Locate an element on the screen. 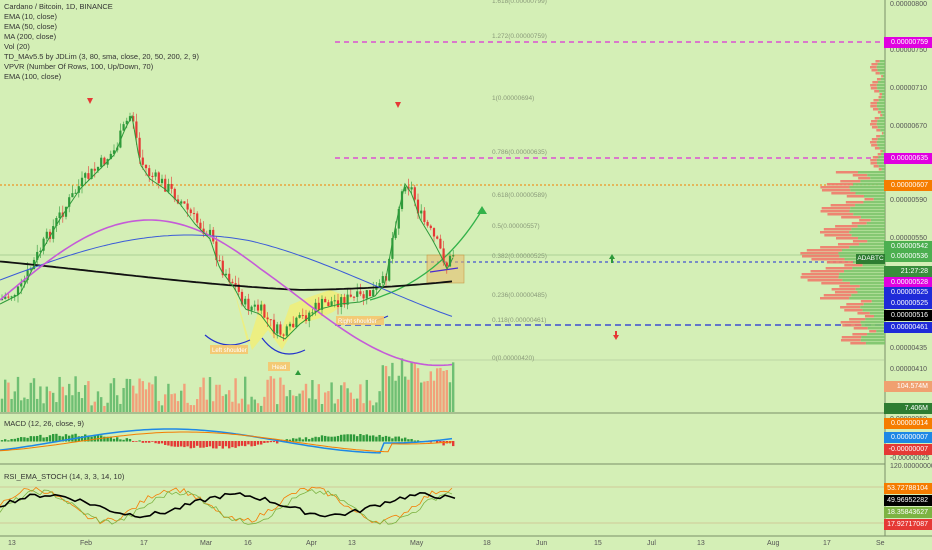 The height and width of the screenshot is (550, 932). rsi-line is located at coordinates (228, 505).